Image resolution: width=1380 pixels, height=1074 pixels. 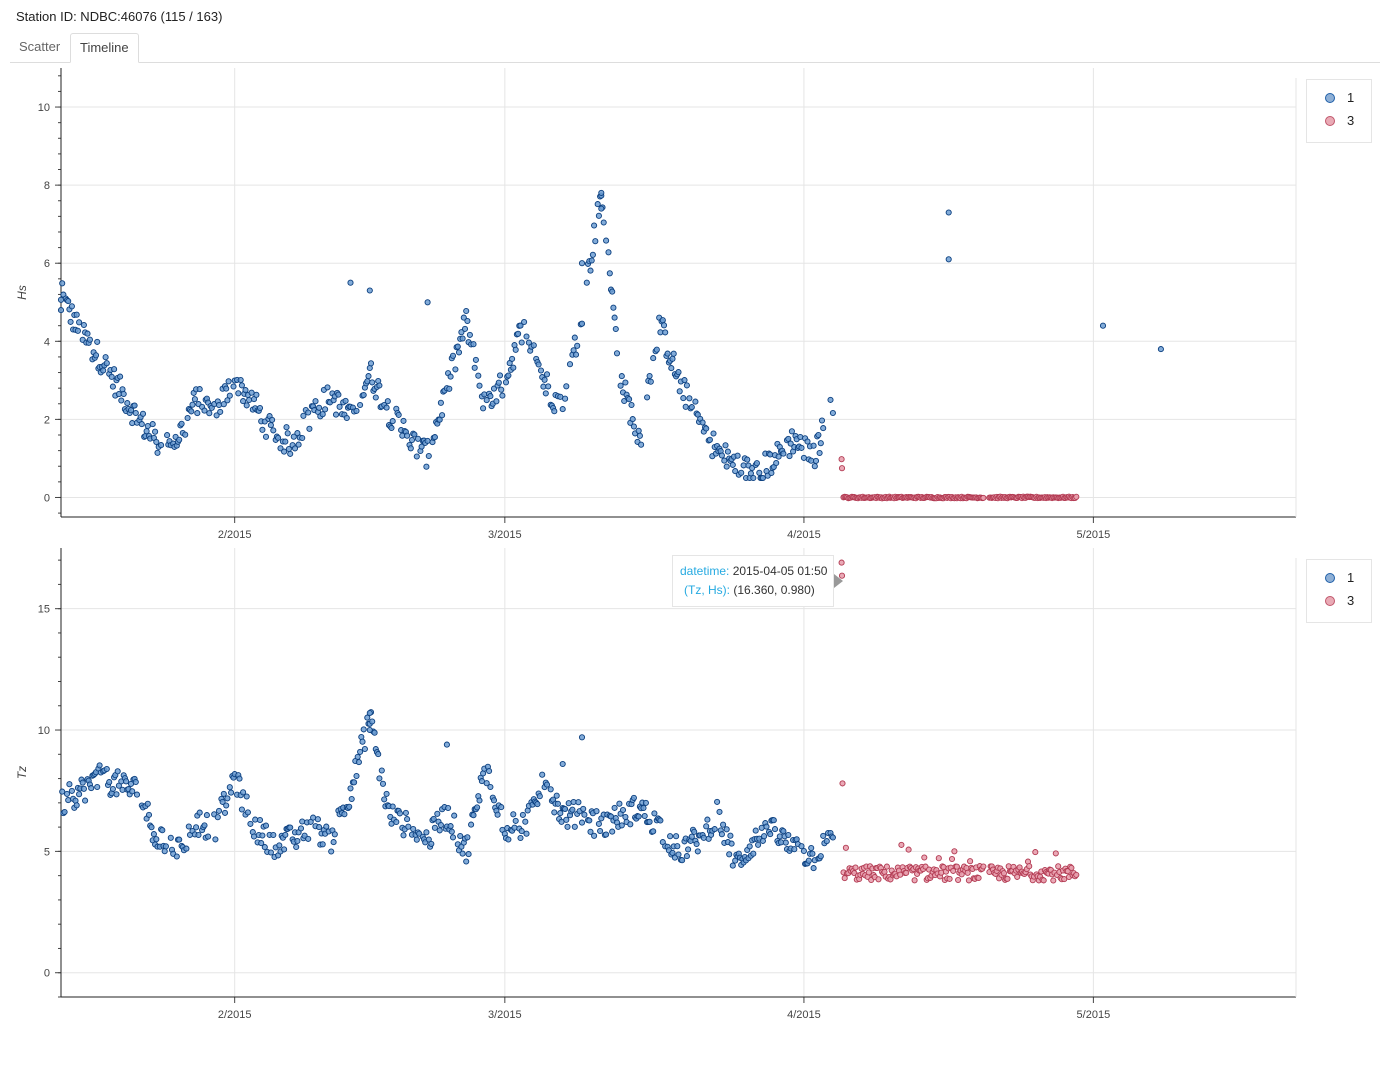 I want to click on y-tick-label: 0, so click(x=47, y=974).